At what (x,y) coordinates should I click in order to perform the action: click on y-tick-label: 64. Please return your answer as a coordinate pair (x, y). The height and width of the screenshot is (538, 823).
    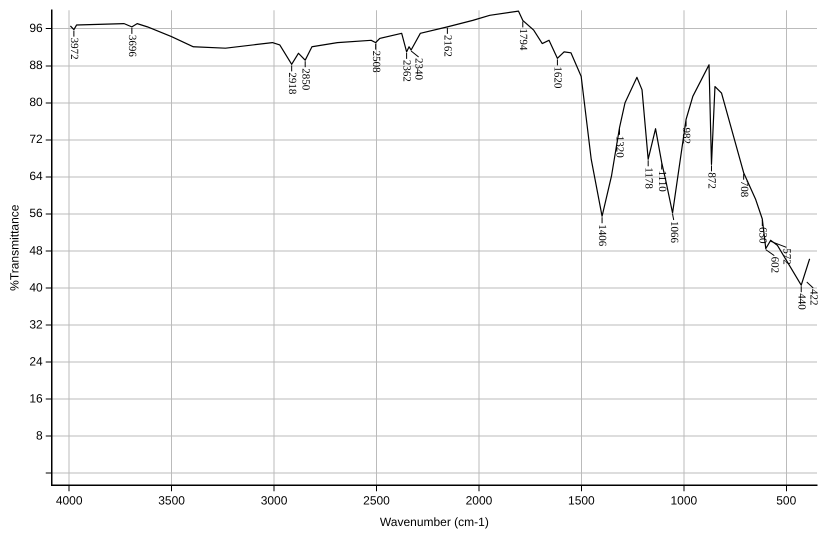
    Looking at the image, I should click on (36, 176).